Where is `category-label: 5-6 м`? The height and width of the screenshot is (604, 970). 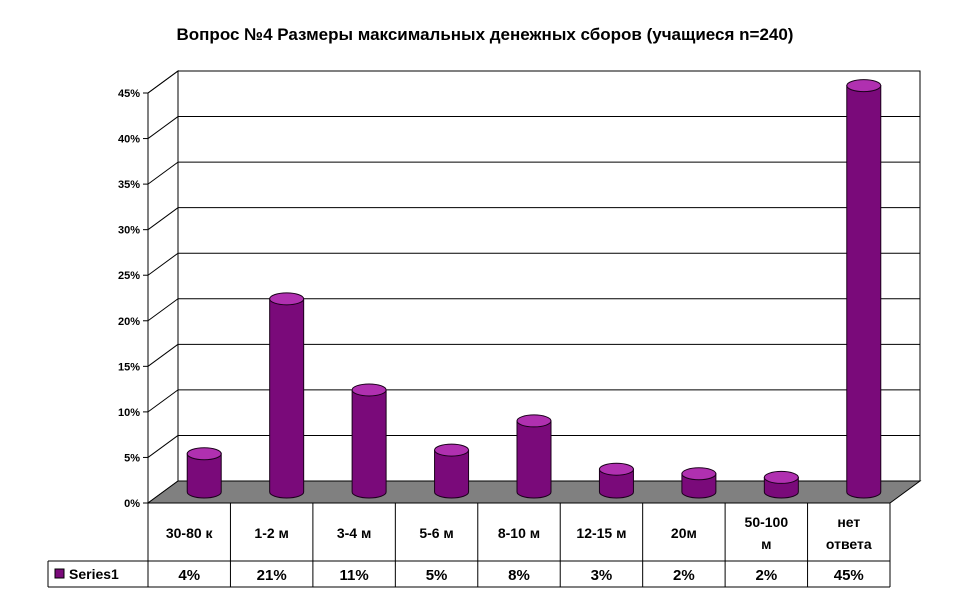 category-label: 5-6 м is located at coordinates (436, 533).